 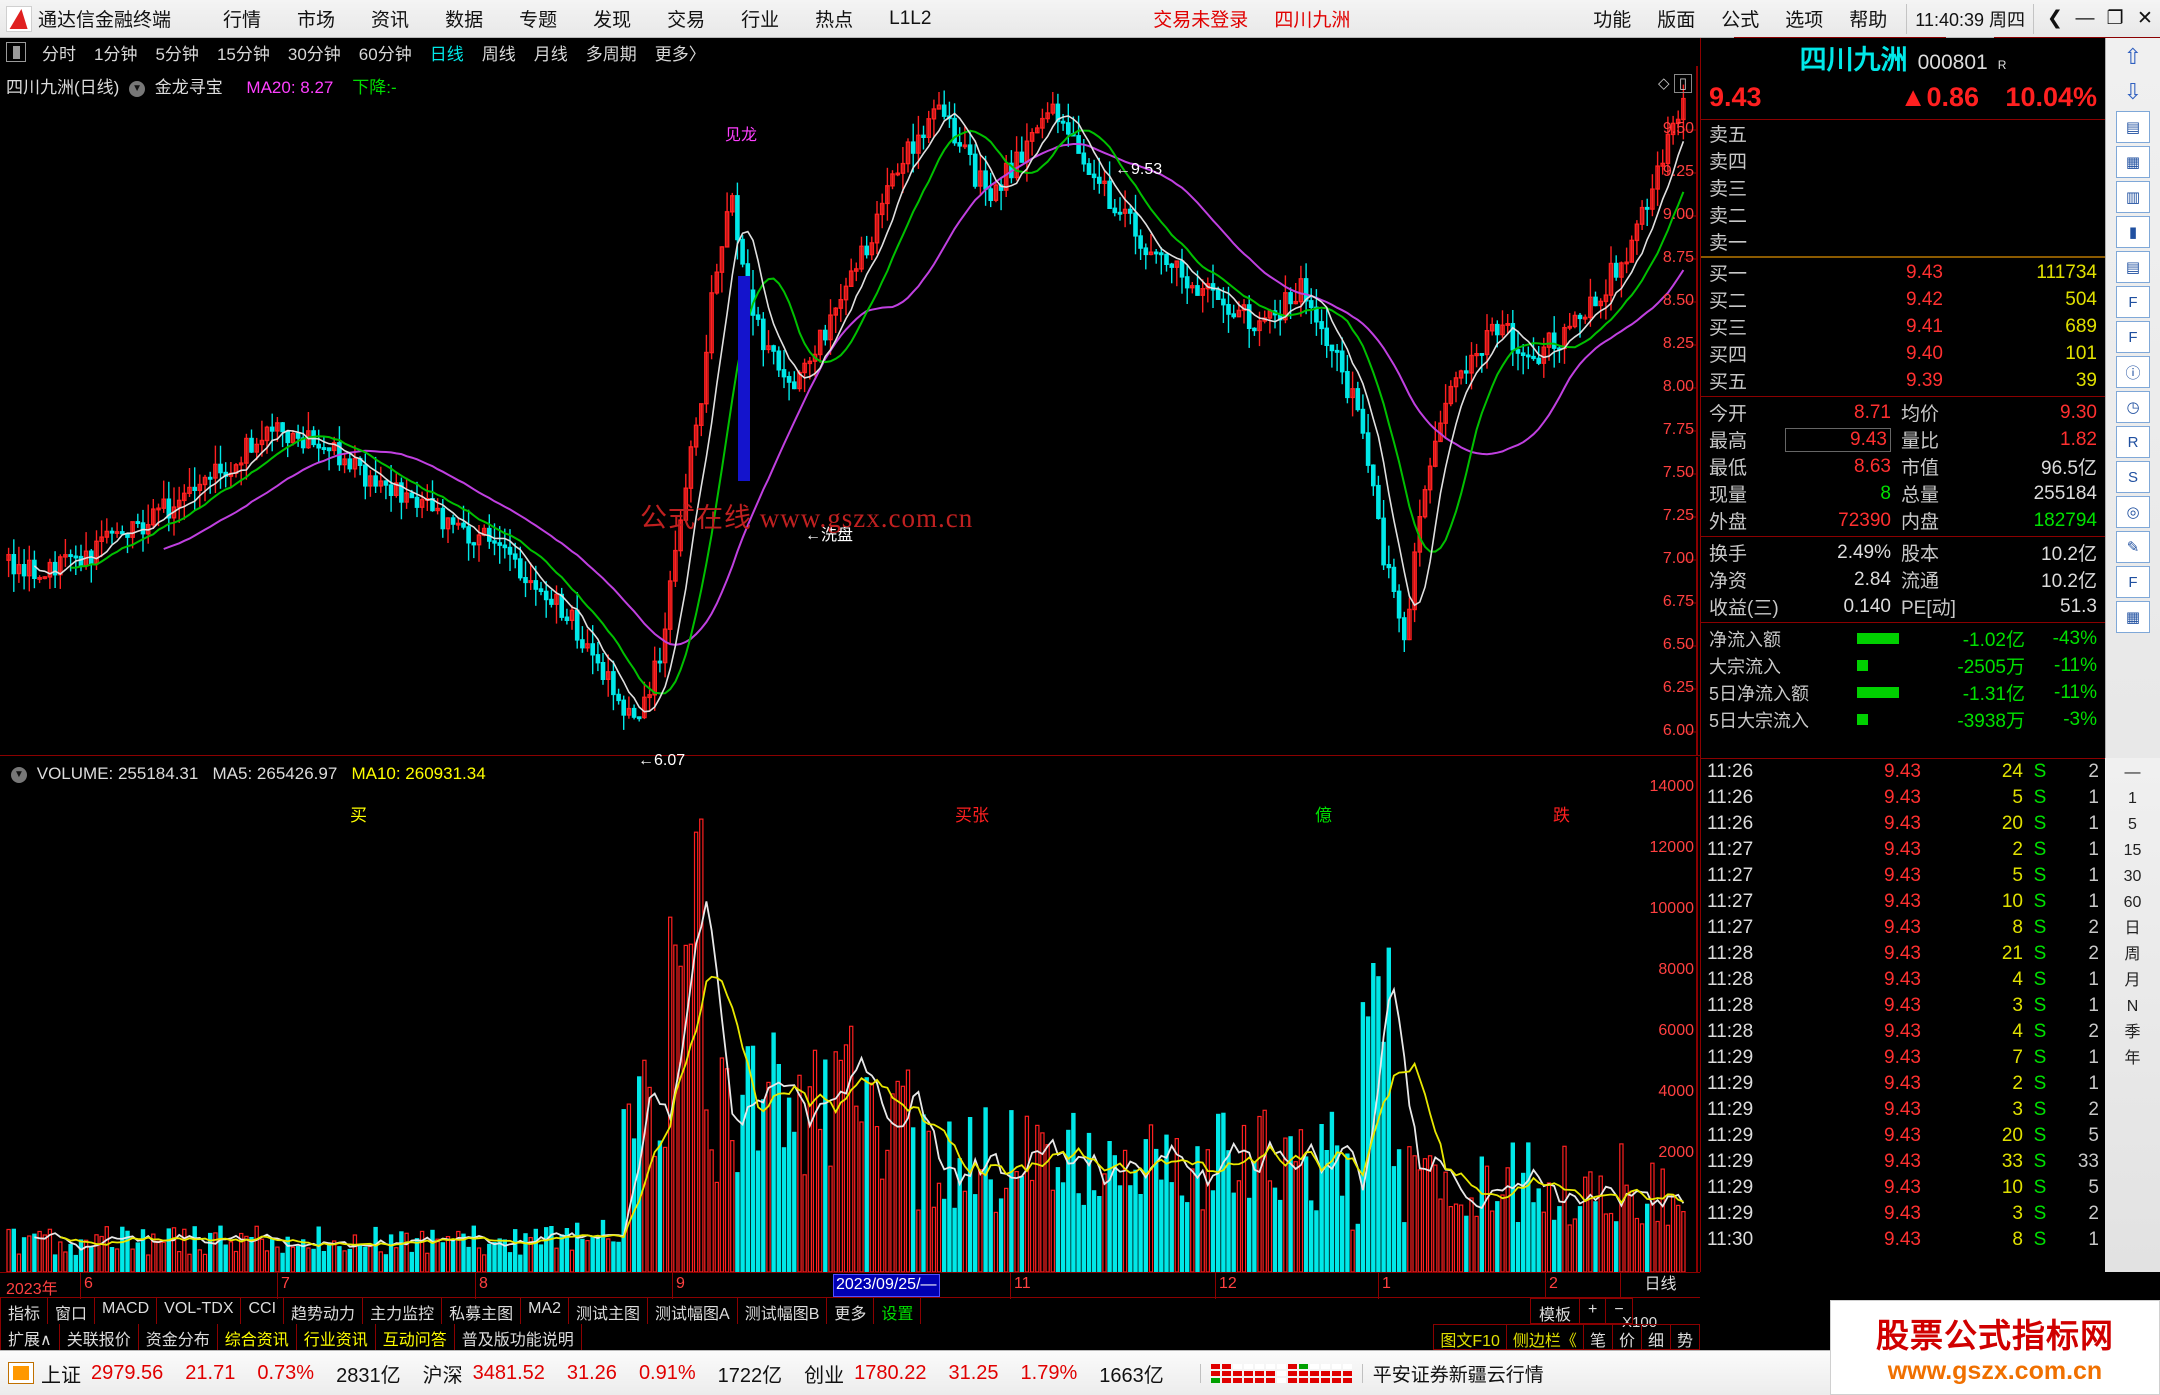 What do you see at coordinates (2133, 442) in the screenshot?
I see `RSI-icon: R` at bounding box center [2133, 442].